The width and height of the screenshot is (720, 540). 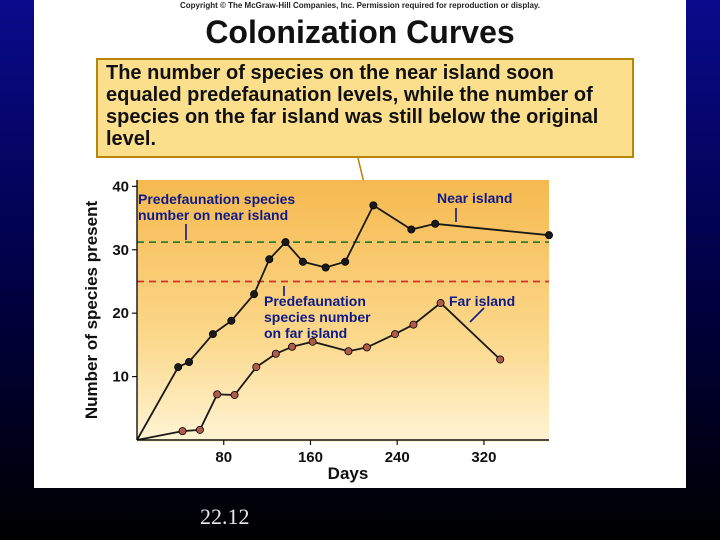 What do you see at coordinates (360, 32) in the screenshot?
I see `slide-title: Colonization Curves` at bounding box center [360, 32].